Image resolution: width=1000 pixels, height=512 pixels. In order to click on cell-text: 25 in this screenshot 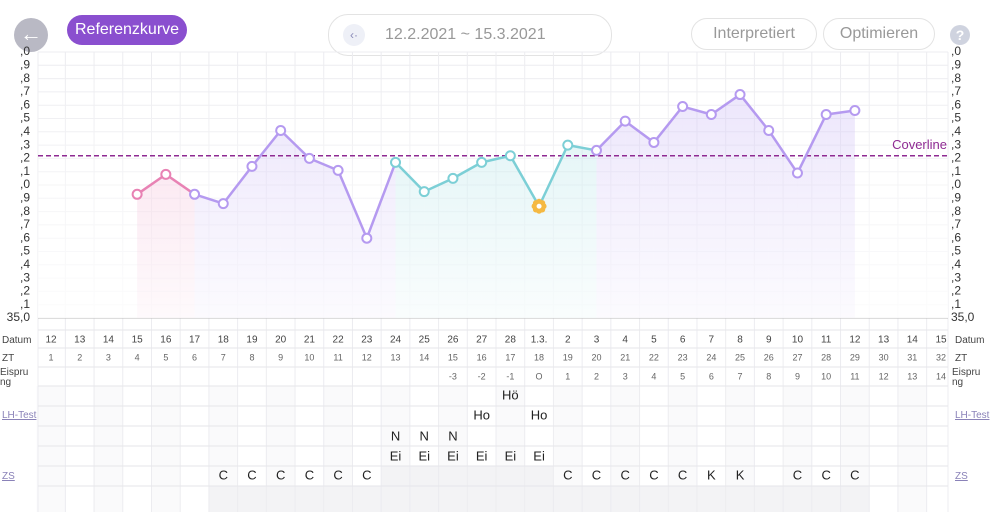, I will do `click(425, 340)`.